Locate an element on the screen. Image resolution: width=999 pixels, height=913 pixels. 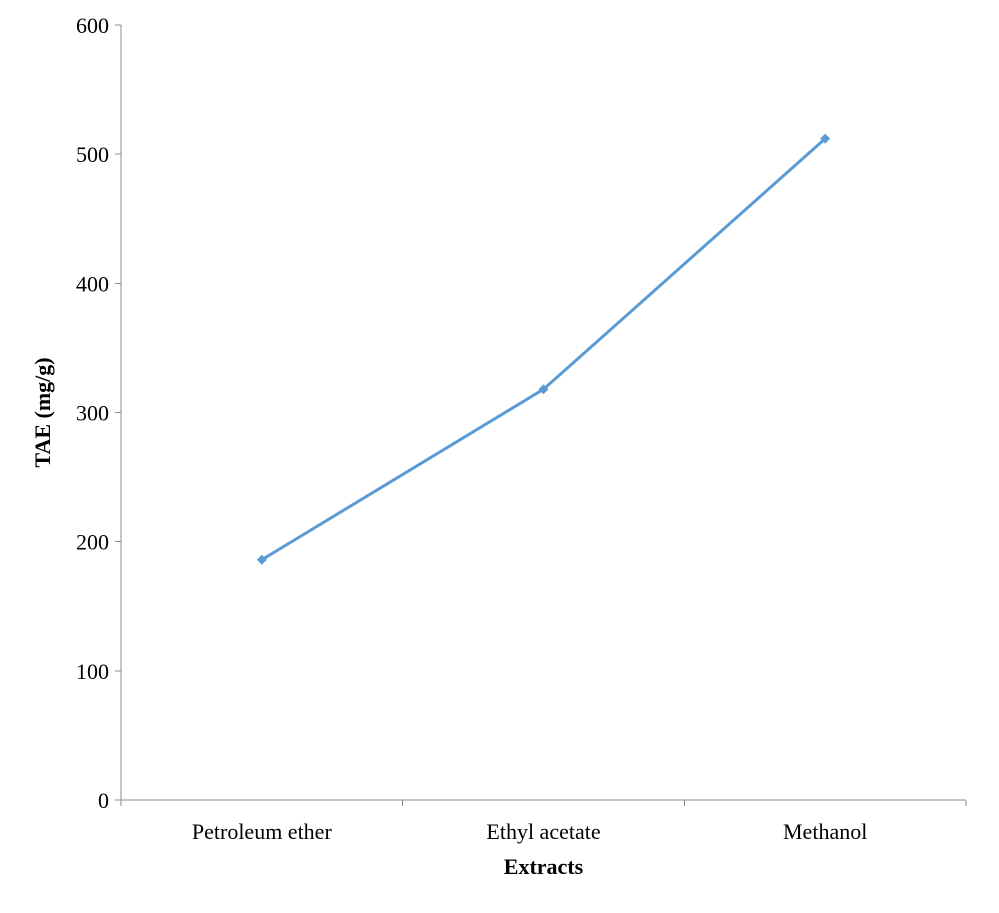
y-tick-label: 300 is located at coordinates (92, 413).